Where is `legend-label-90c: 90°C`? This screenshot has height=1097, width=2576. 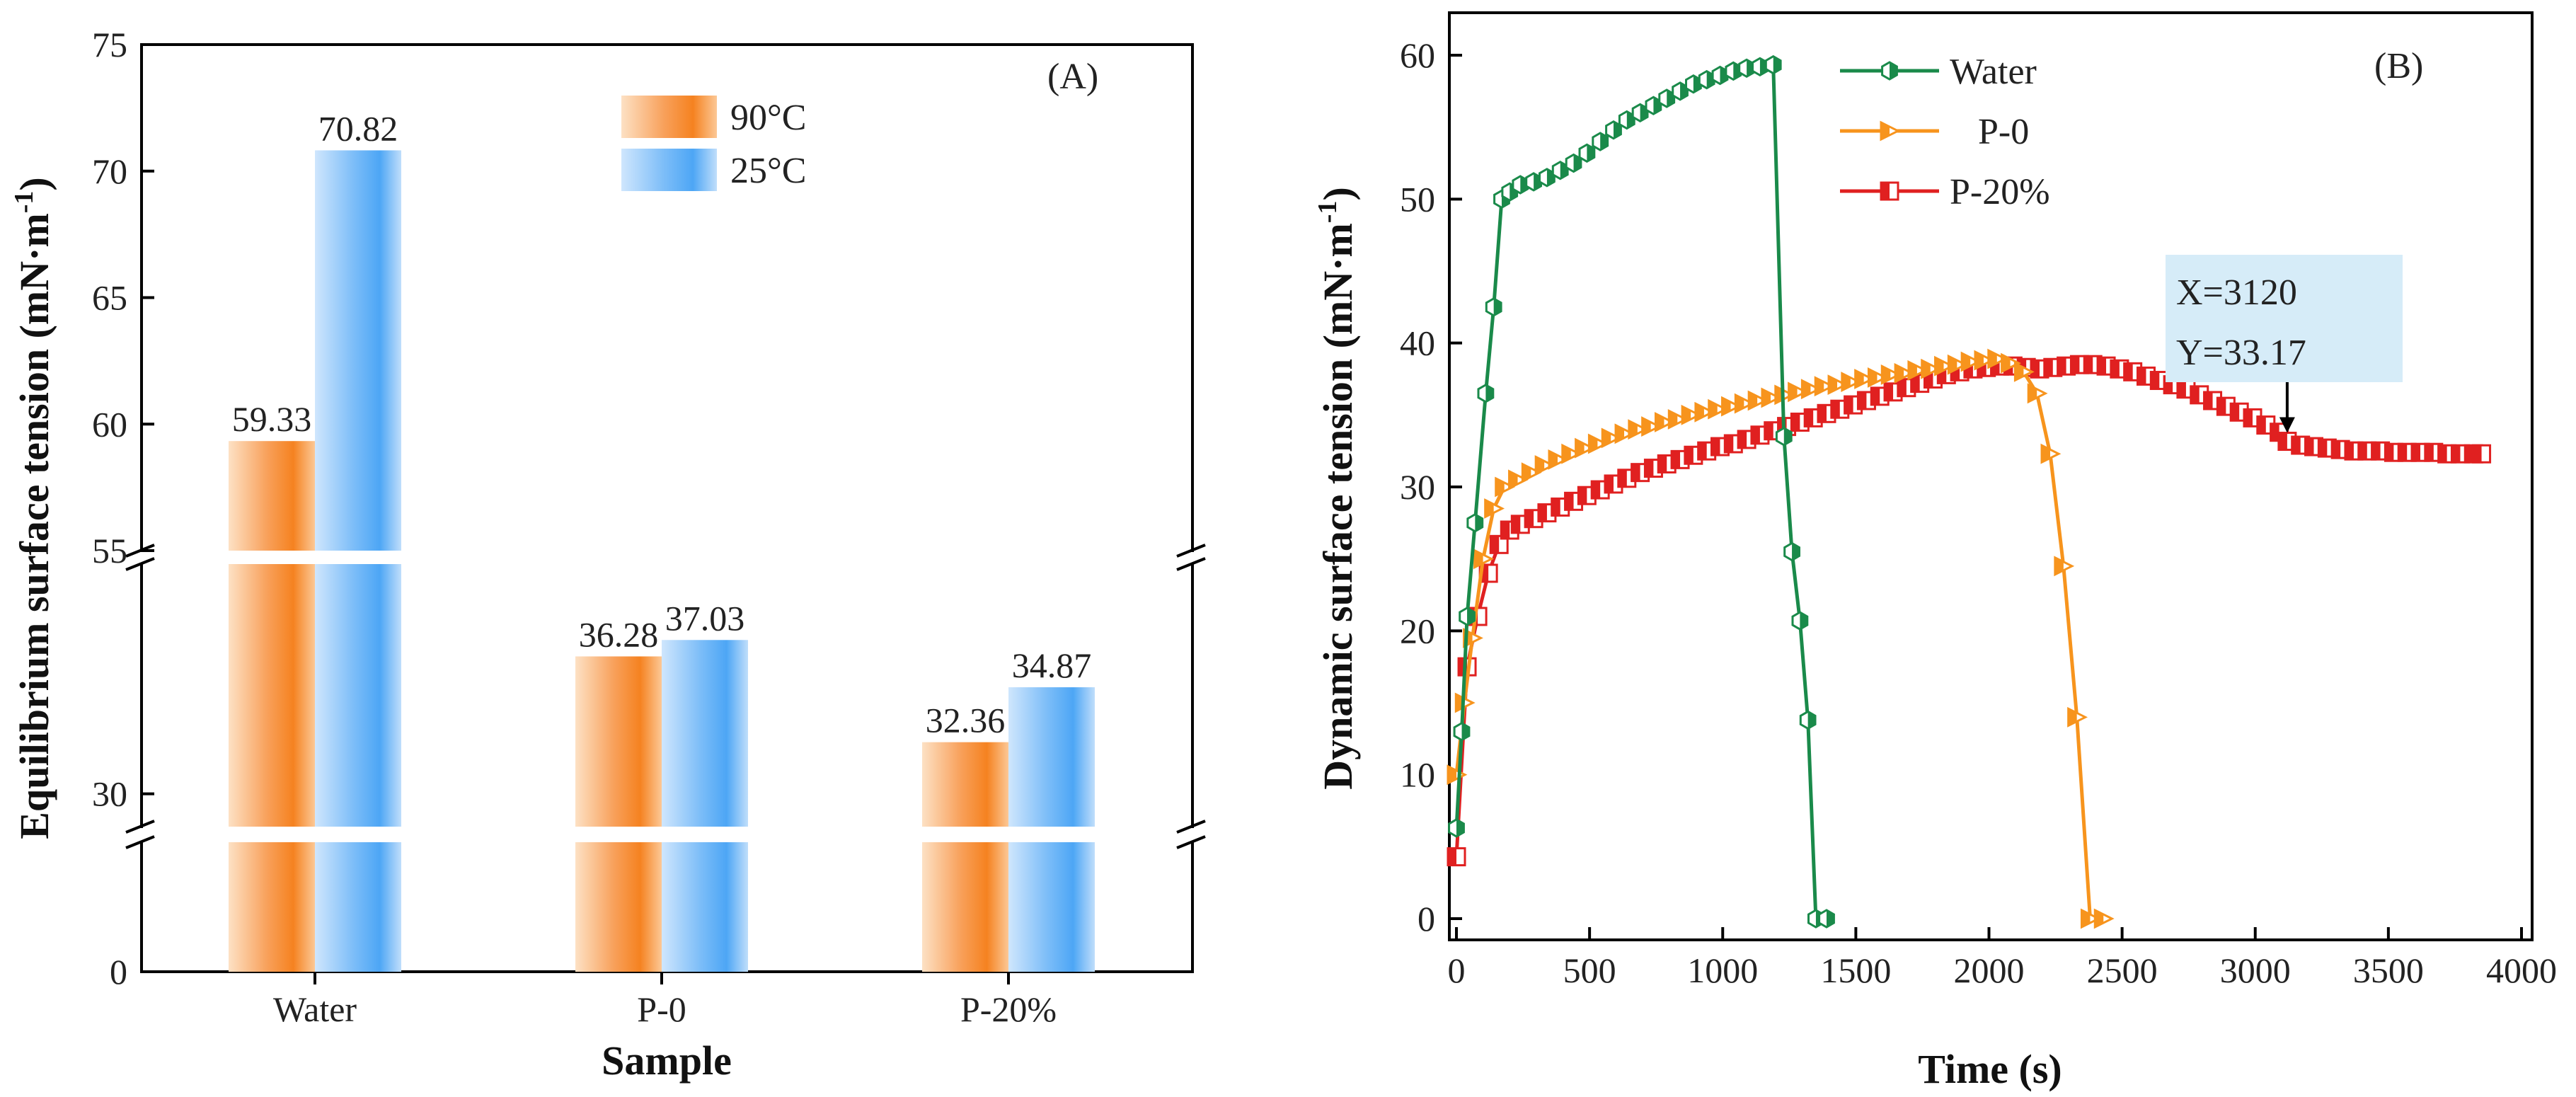
legend-label-90c: 90°C is located at coordinates (768, 118).